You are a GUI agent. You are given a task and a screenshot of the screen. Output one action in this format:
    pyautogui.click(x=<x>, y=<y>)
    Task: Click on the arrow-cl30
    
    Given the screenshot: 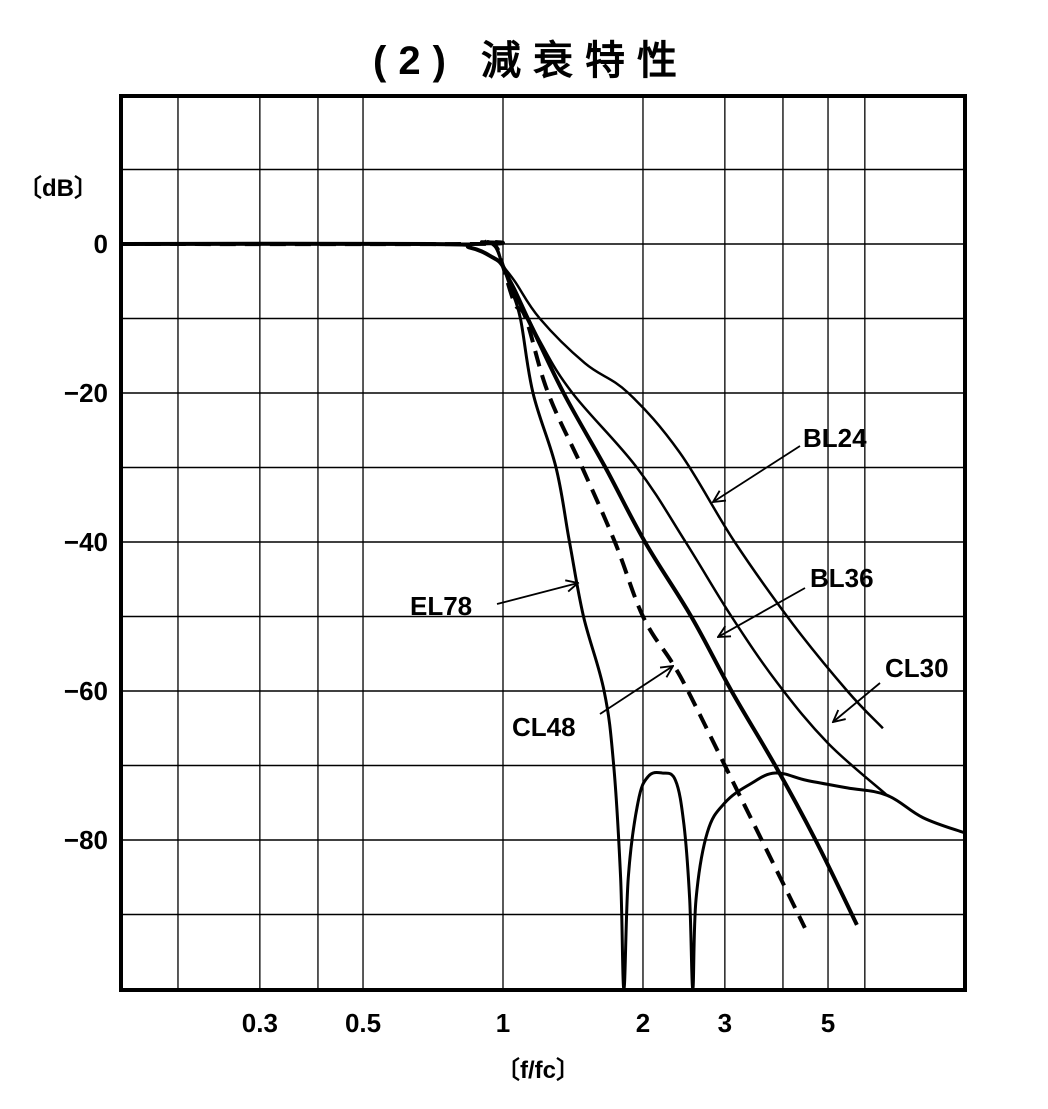 What is the action you would take?
    pyautogui.click(x=857, y=702)
    